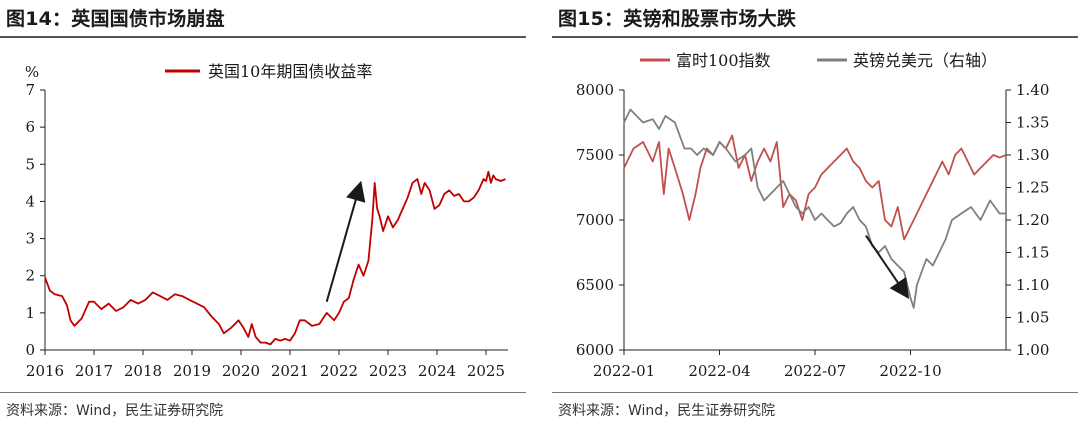 This screenshot has width=1080, height=432. What do you see at coordinates (388, 371) in the screenshot?
I see `x-tick-label: 2023` at bounding box center [388, 371].